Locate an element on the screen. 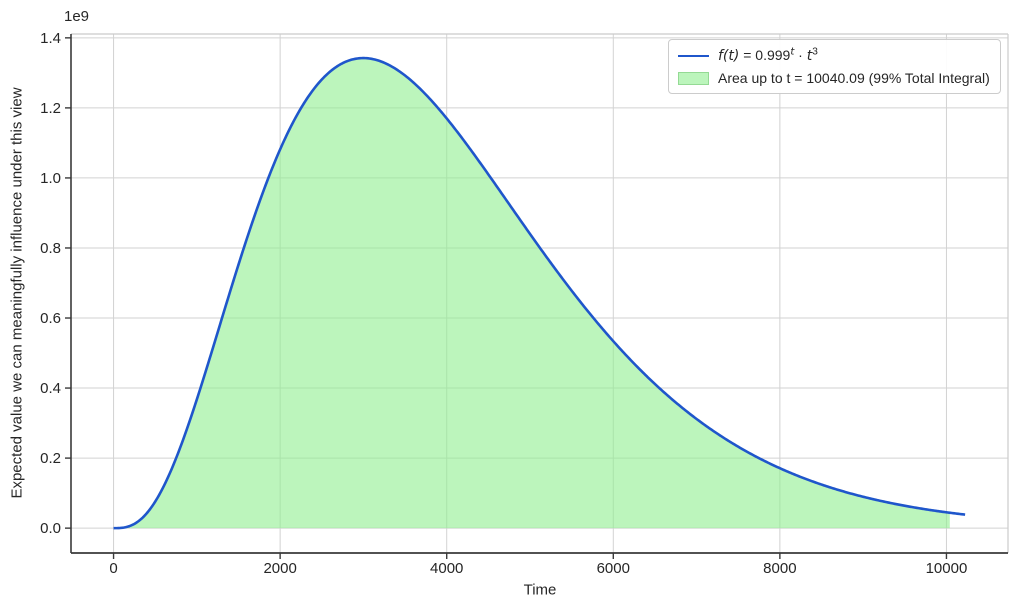 The height and width of the screenshot is (614, 1024). y-tick-label: 0.8 is located at coordinates (50, 248).